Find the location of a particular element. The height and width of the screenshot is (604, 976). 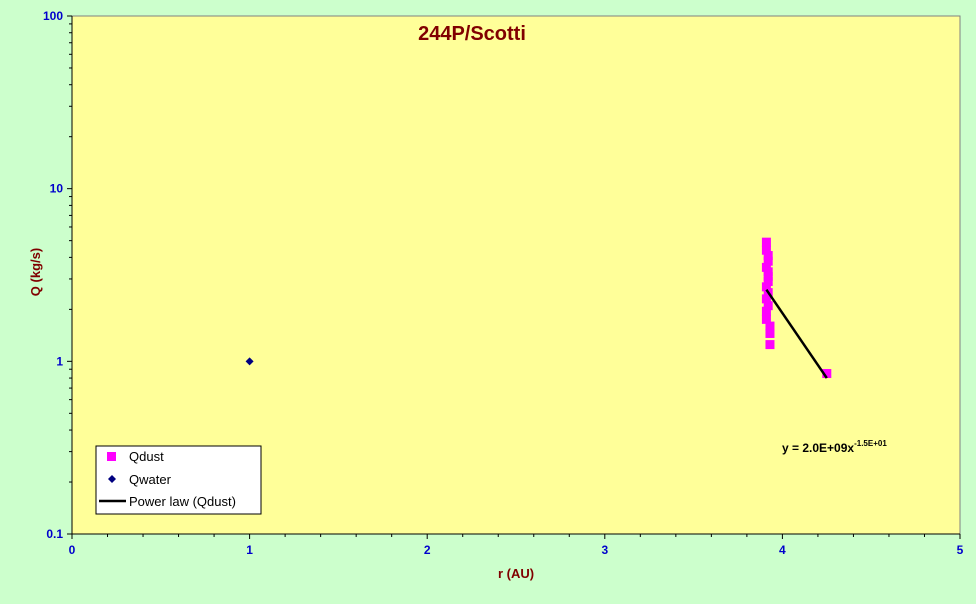

qwater-point is located at coordinates (249, 361).